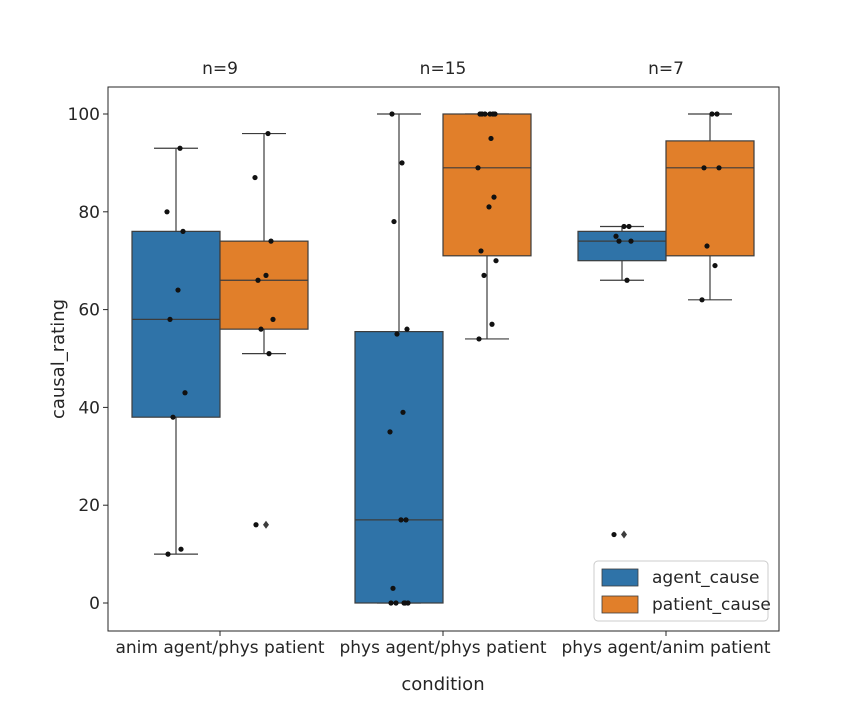 Image resolution: width=864 pixels, height=720 pixels. Describe the element at coordinates (89, 408) in the screenshot. I see `y-tick-label: 40` at that location.